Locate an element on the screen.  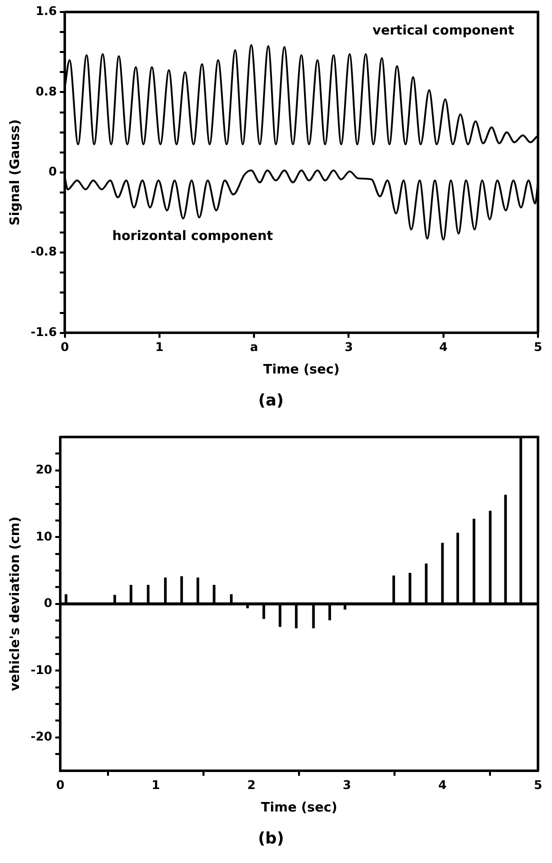
y-axis-title: Signal (Gauss) is located at coordinates (16, 172).